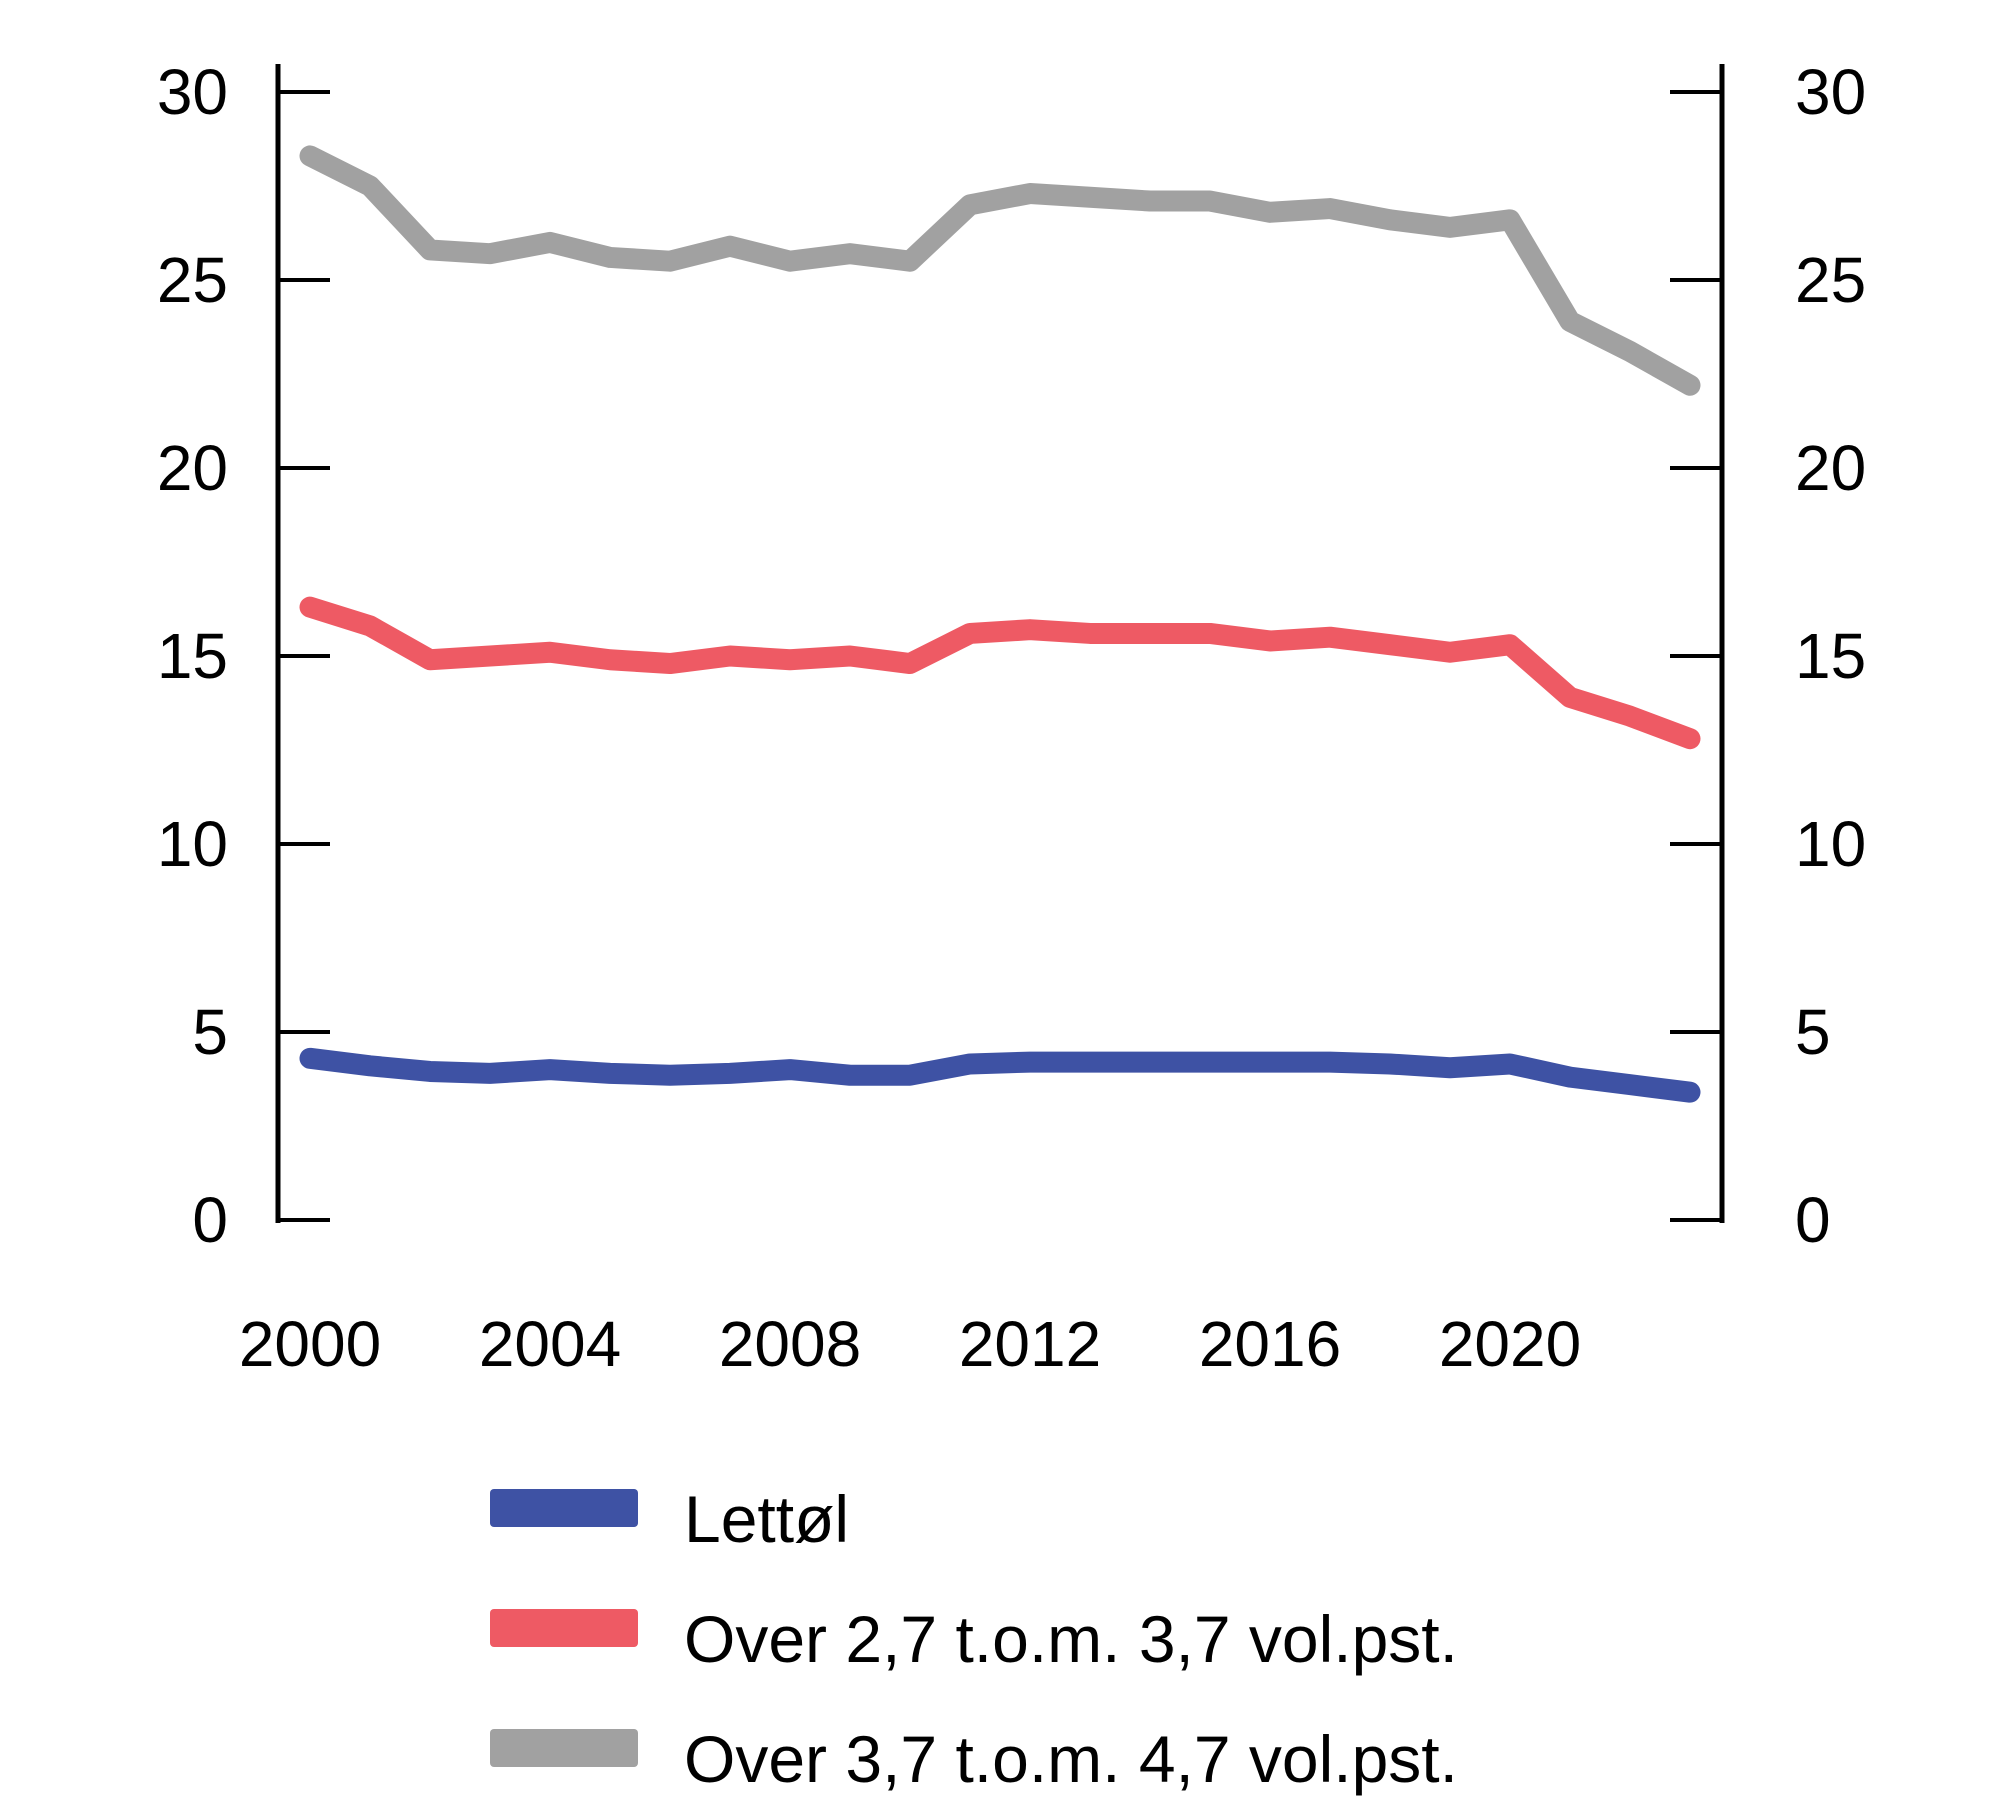 The width and height of the screenshot is (2000, 1816). Describe the element at coordinates (1831, 656) in the screenshot. I see `y-tick-label-right: 15` at that location.